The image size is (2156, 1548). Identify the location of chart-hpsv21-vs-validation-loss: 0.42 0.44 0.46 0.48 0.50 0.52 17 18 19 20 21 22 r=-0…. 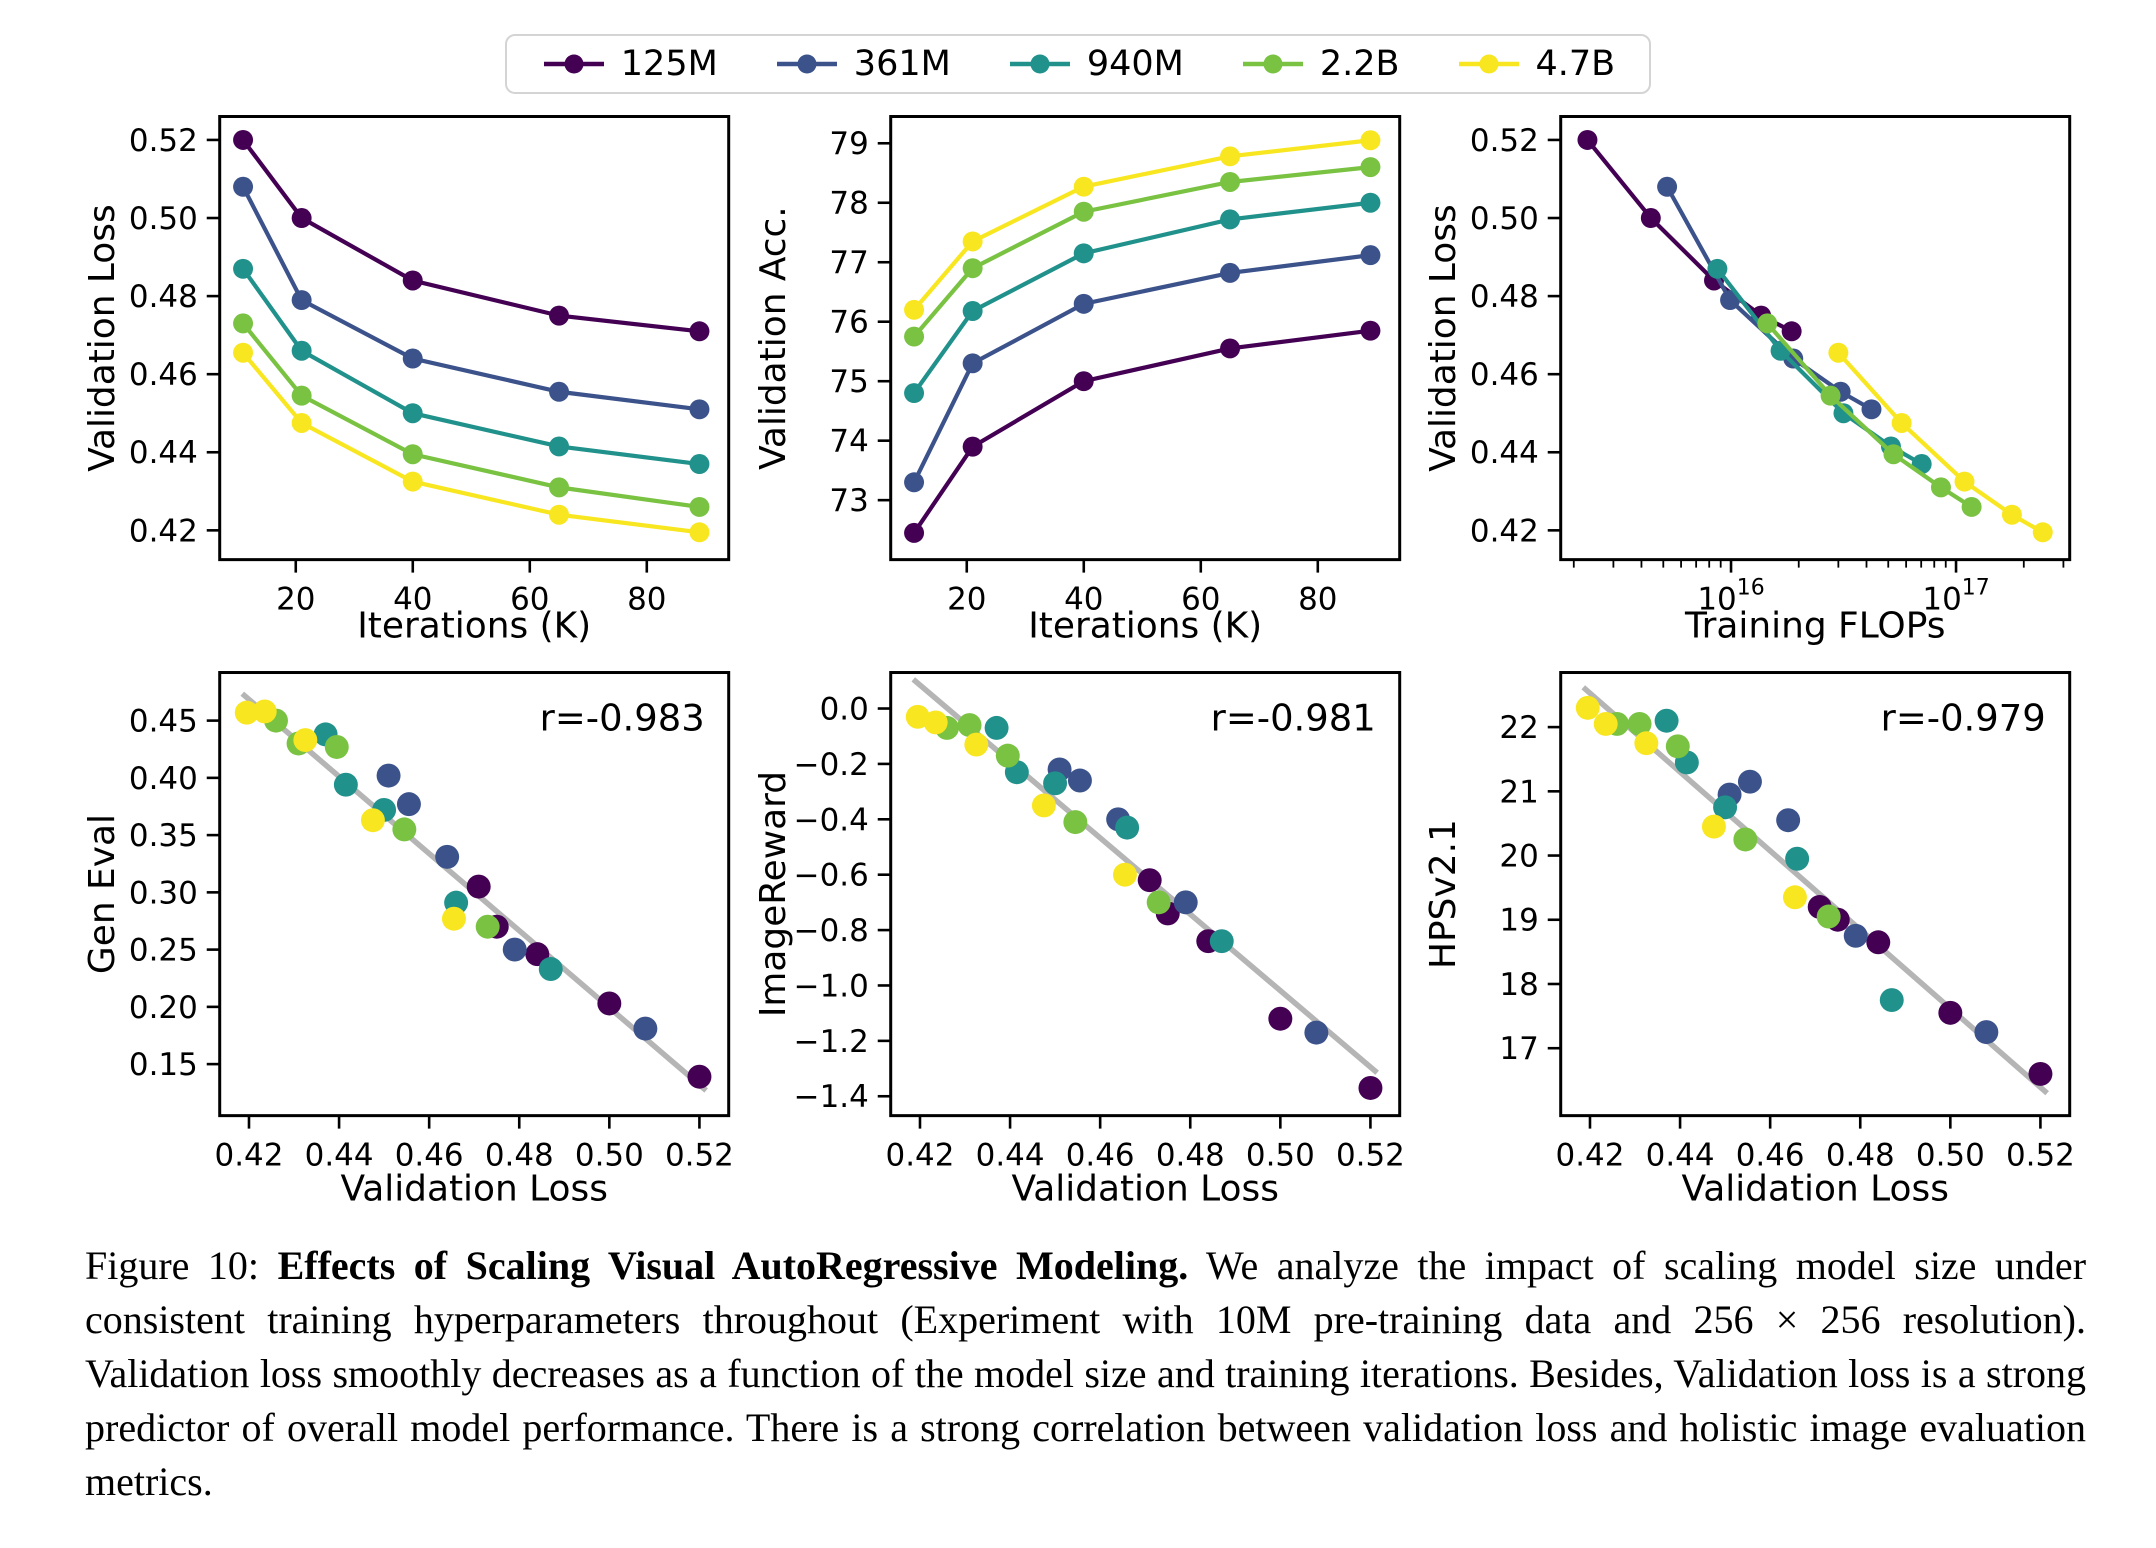
(1749, 940).